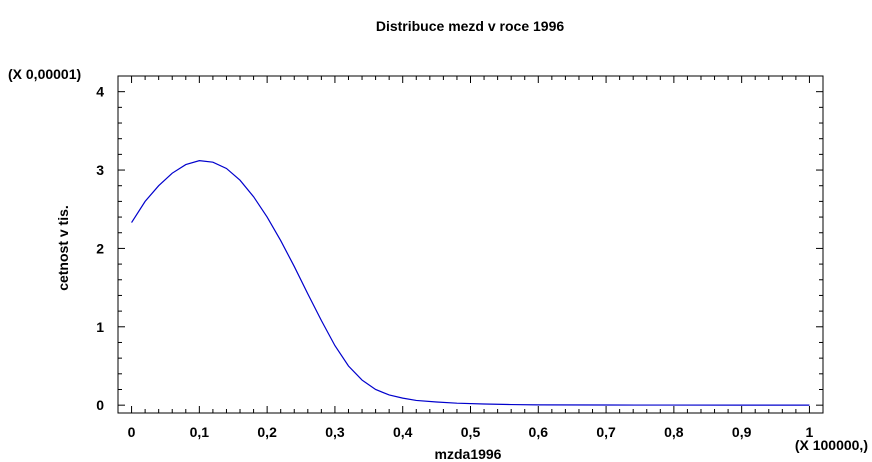  Describe the element at coordinates (200, 432) in the screenshot. I see `x-tick-label: 0,1` at that location.